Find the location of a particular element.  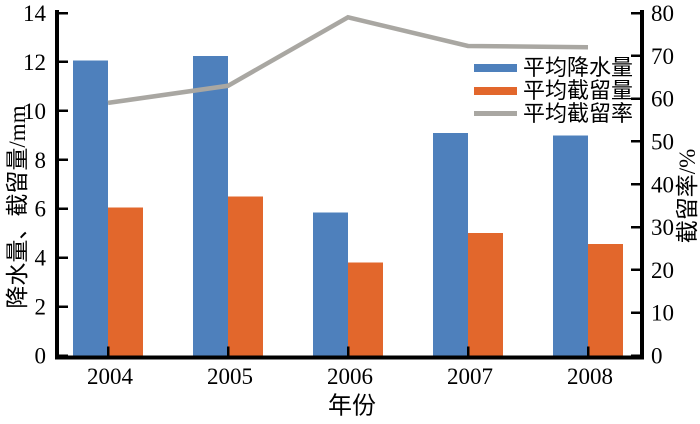

left-tick-label: 6 is located at coordinates (41, 209).